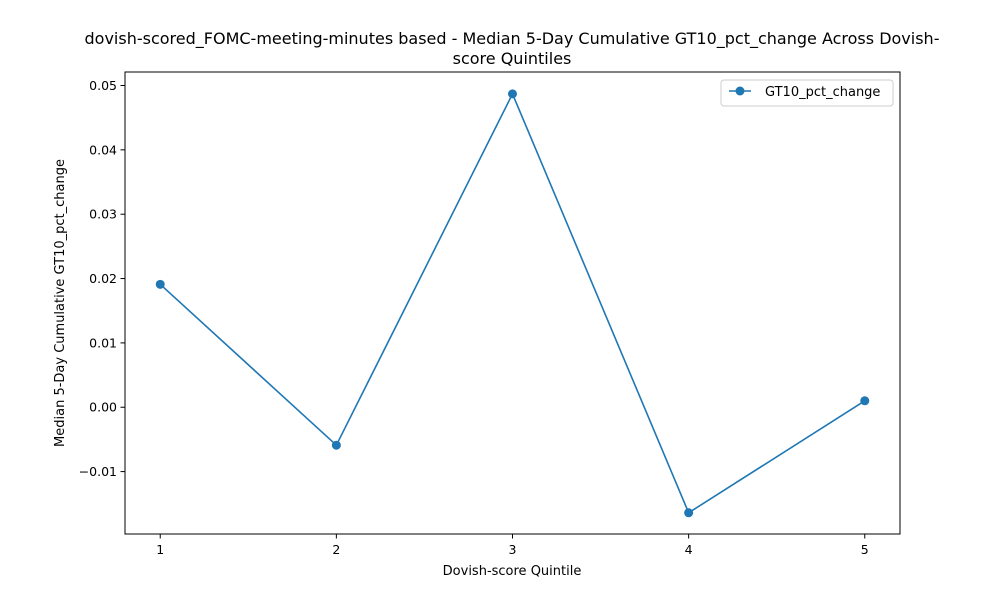 Image resolution: width=1000 pixels, height=600 pixels. I want to click on x-axis-ticks: 1 2 3 4 5, so click(512, 545).